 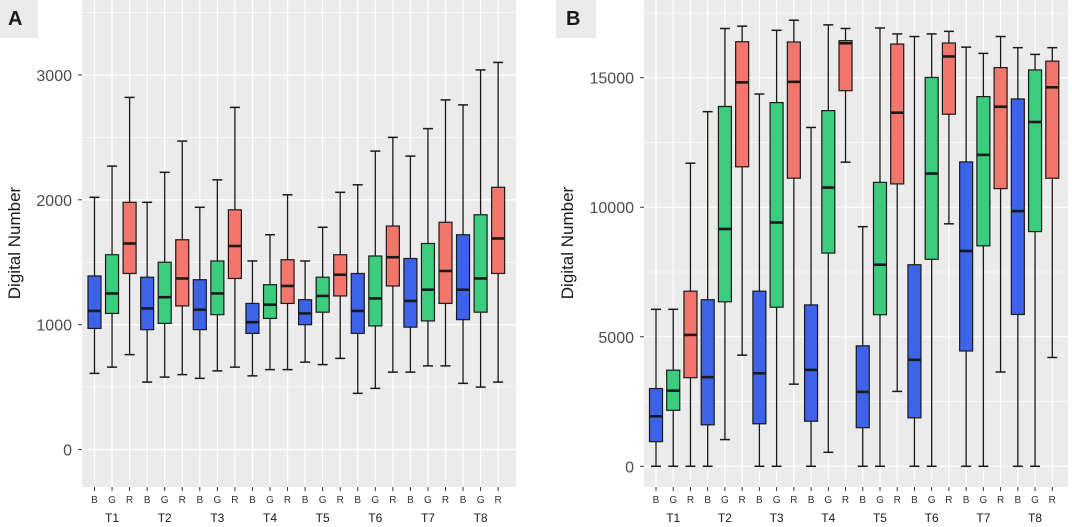 What do you see at coordinates (375, 518) in the screenshot?
I see `x-group-label: T6` at bounding box center [375, 518].